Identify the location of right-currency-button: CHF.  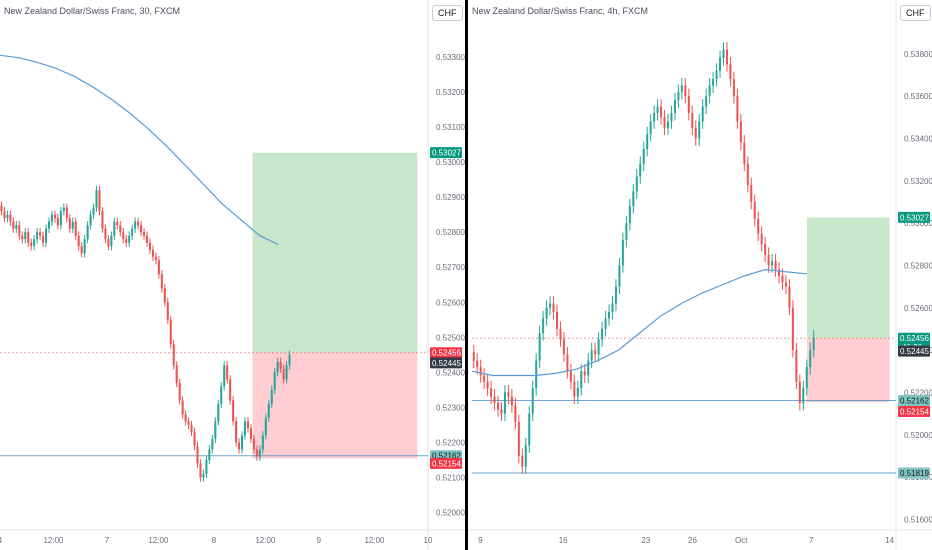
(915, 13).